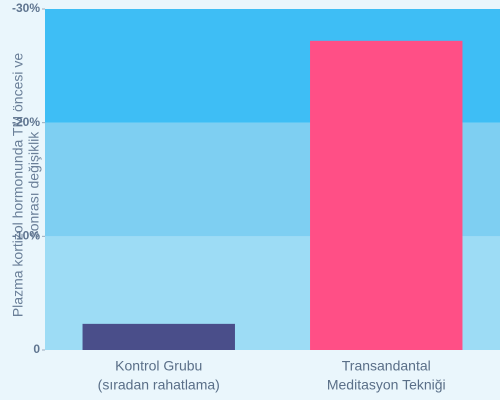 The image size is (500, 400). What do you see at coordinates (386, 385) in the screenshot?
I see `x-tick-label: Meditasyon Tekniği` at bounding box center [386, 385].